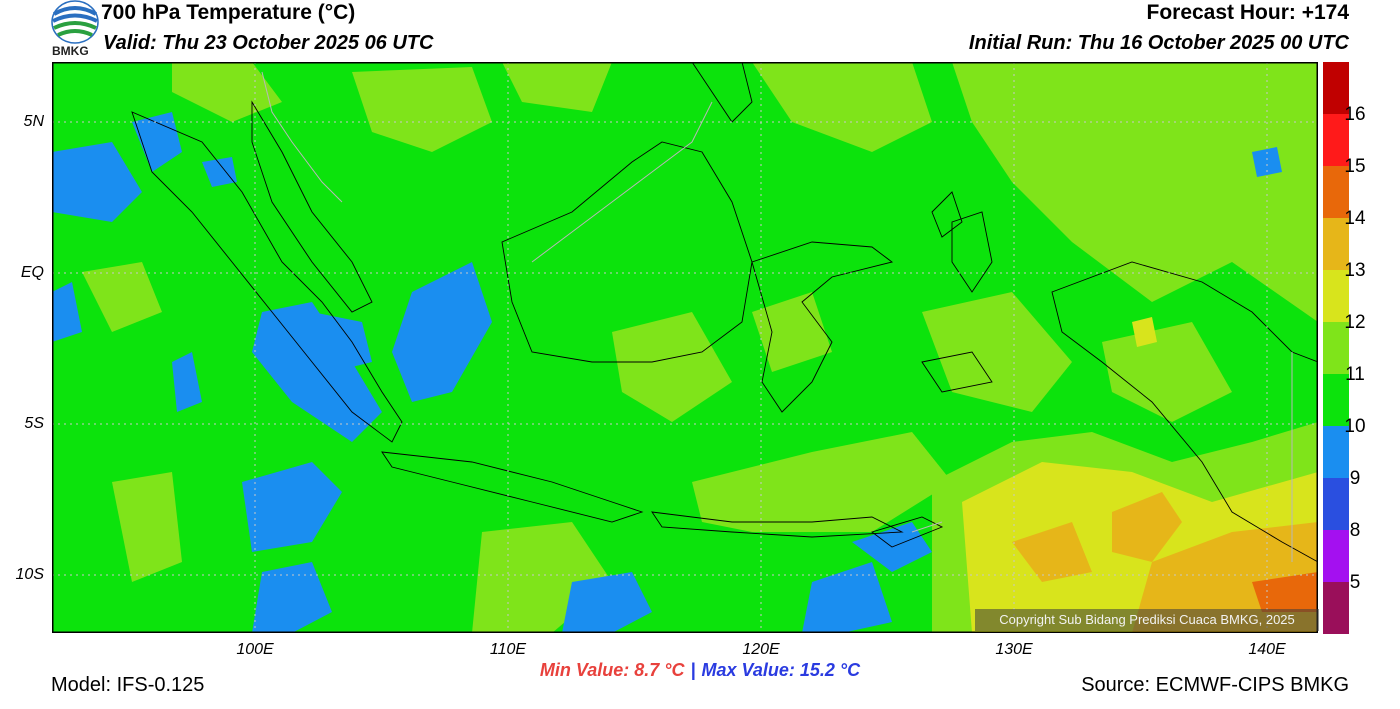  What do you see at coordinates (1215, 685) in the screenshot?
I see `source-label: Source: ECMWF-CIPS BMKG` at bounding box center [1215, 685].